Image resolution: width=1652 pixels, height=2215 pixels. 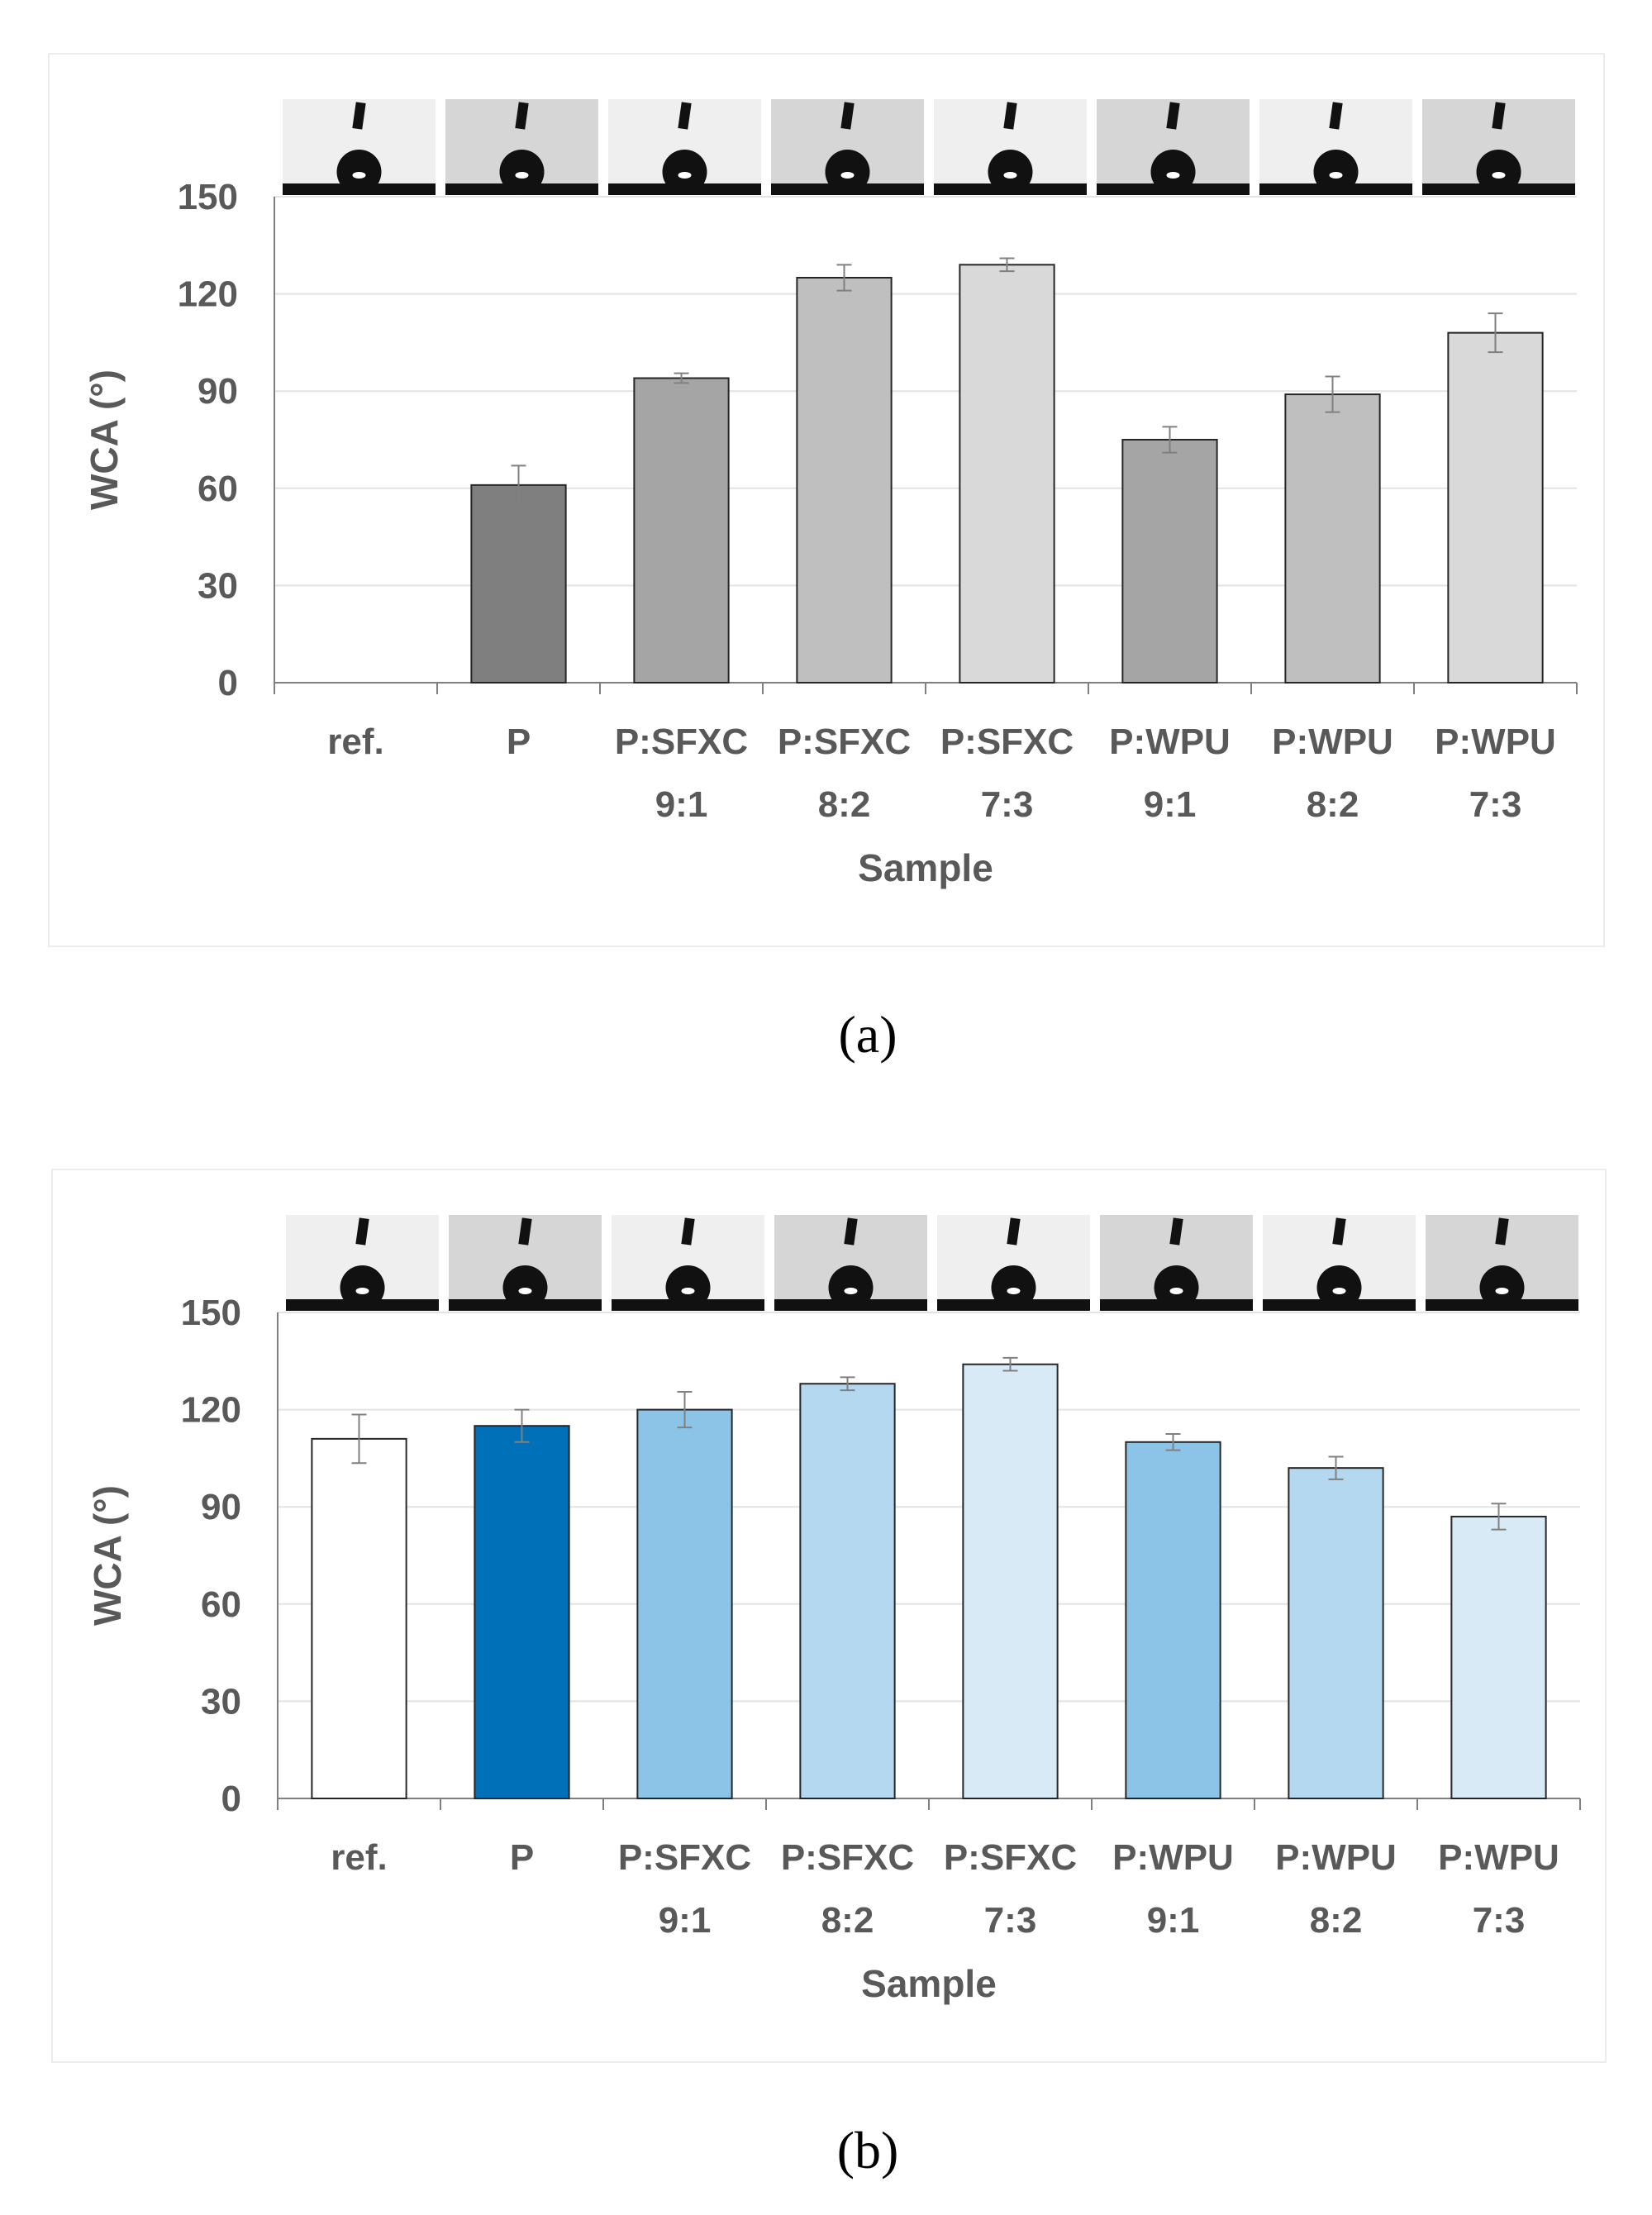 I want to click on x-tick-label: 8:2, so click(x=844, y=804).